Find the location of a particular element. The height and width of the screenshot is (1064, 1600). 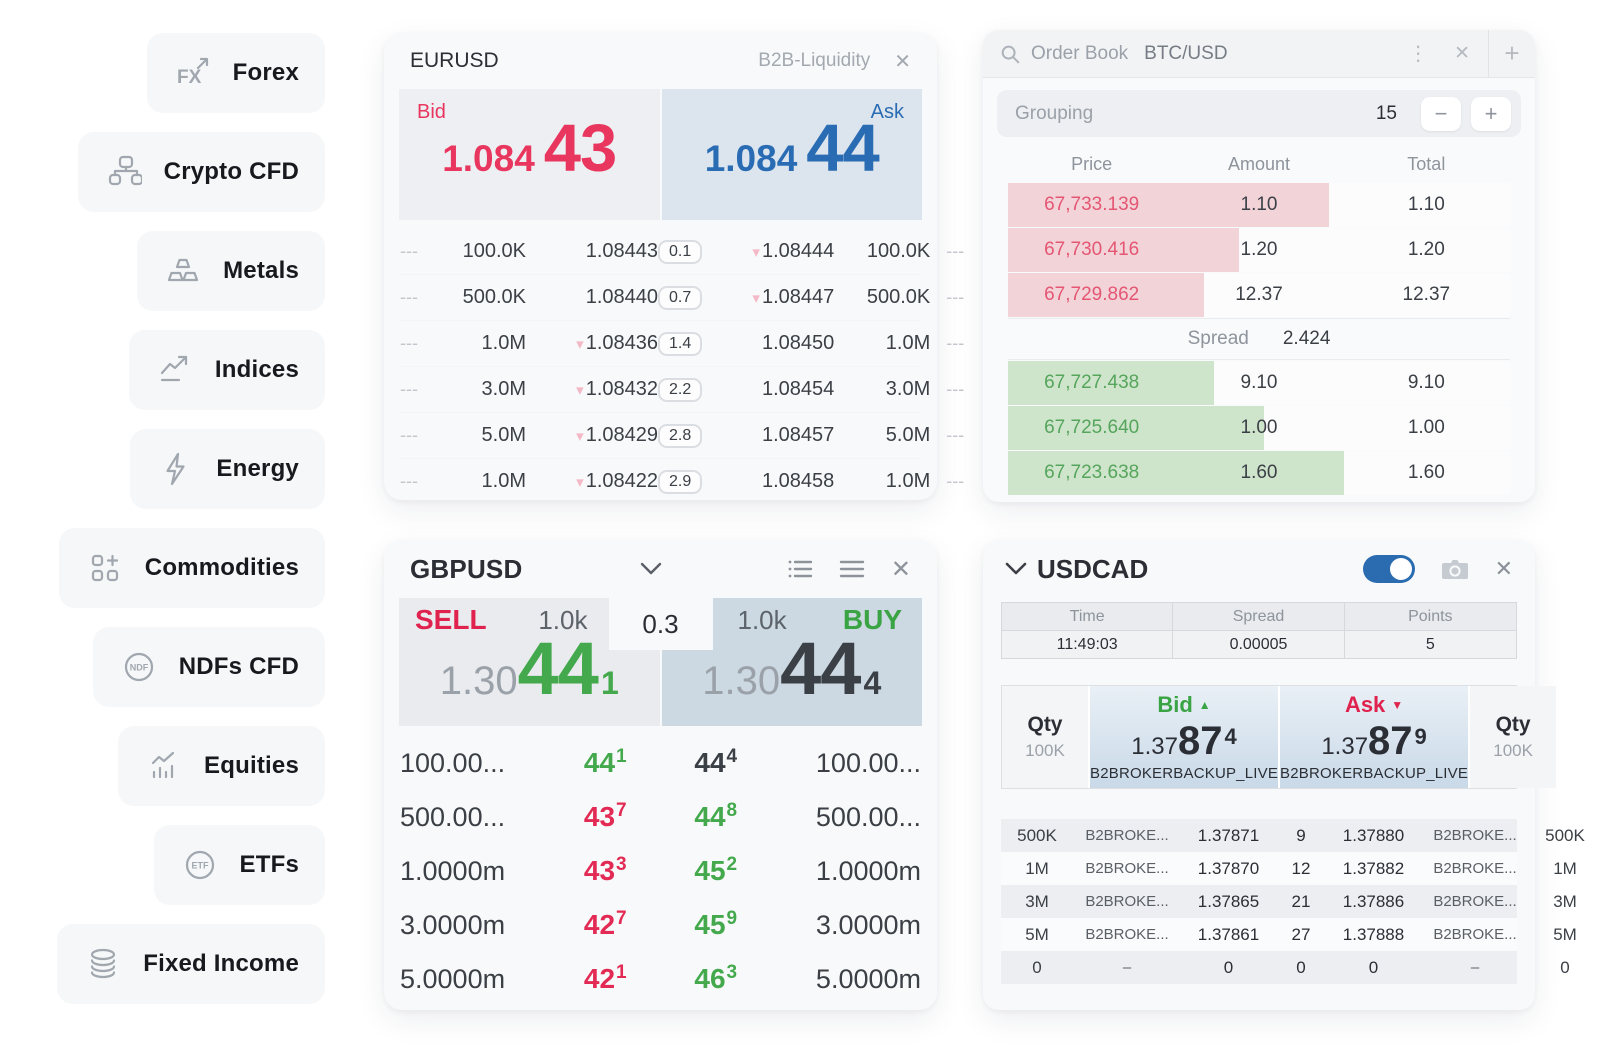

spread-badge: 2.2 is located at coordinates (680, 390).